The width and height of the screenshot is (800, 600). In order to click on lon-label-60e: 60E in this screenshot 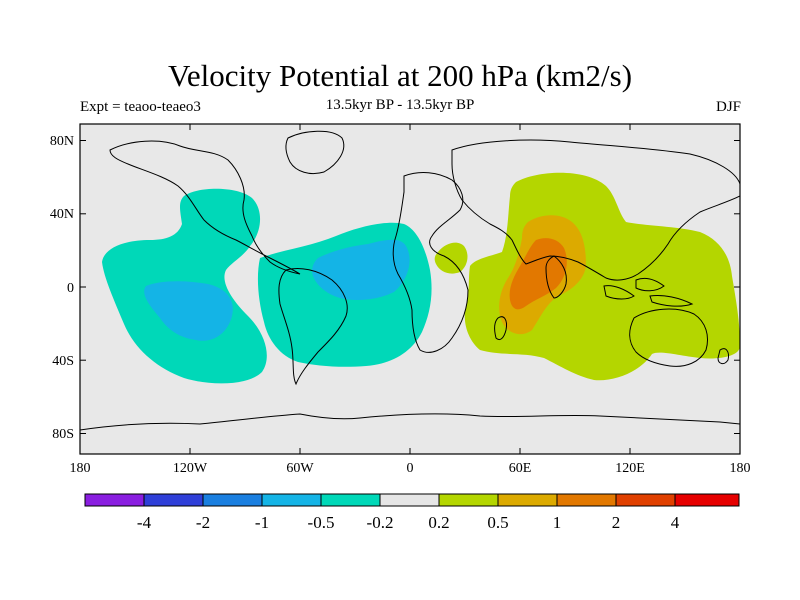, I will do `click(520, 468)`.